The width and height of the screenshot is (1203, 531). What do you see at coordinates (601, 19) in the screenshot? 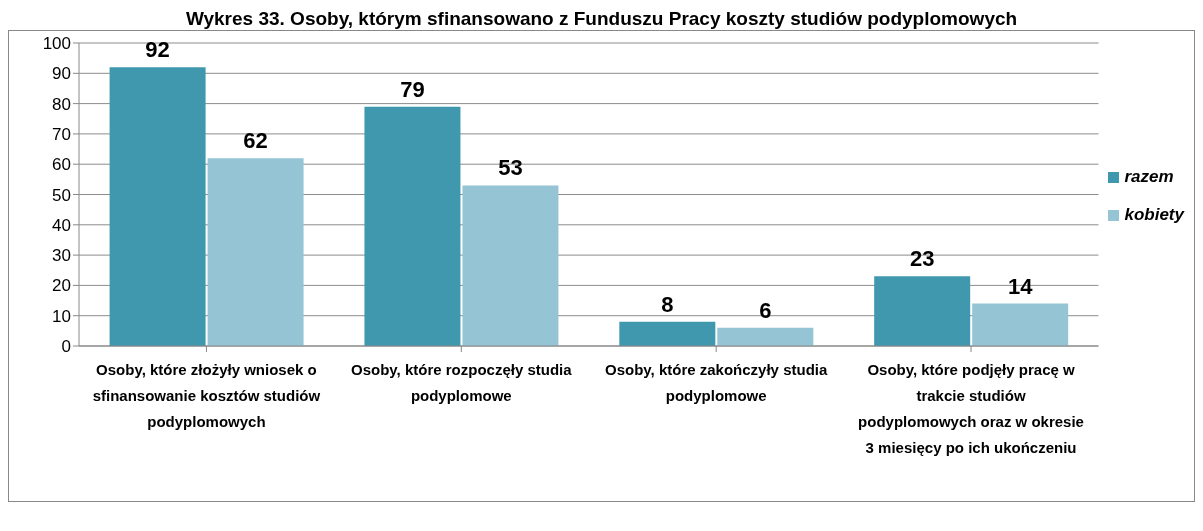
I see `chart-title: Wykres 33. Osoby, którym sfinansowano z Funduszu Pracy koszty studiów podyplomowych` at bounding box center [601, 19].